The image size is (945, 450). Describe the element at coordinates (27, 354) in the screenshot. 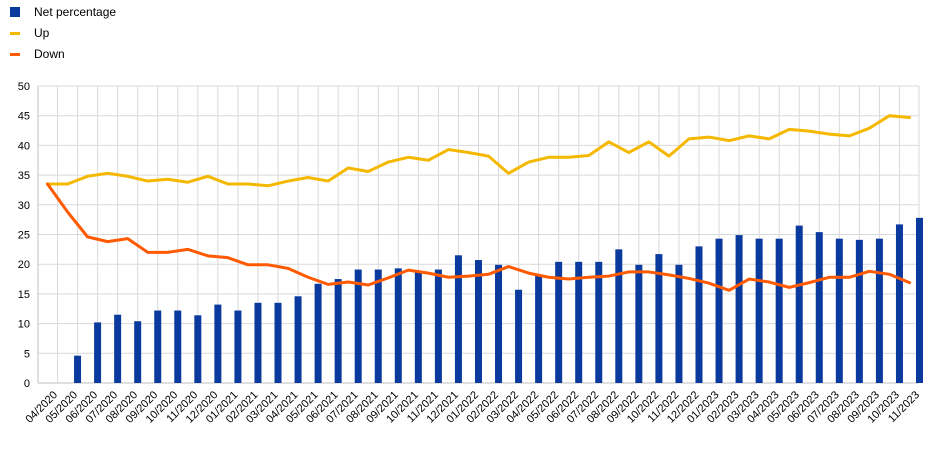

I see `y-tick-label: 5` at that location.